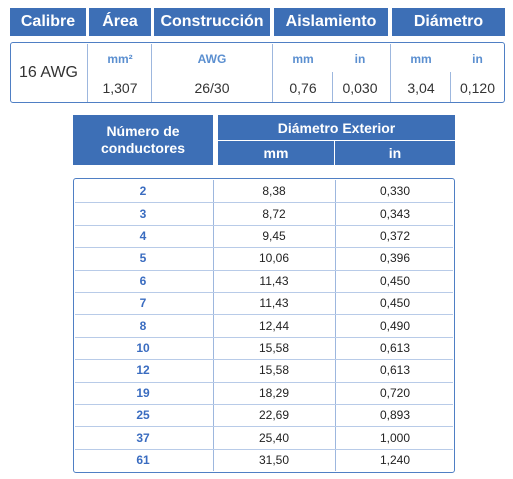 The height and width of the screenshot is (479, 513). Describe the element at coordinates (143, 370) in the screenshot. I see `conductor-count: 12` at that location.